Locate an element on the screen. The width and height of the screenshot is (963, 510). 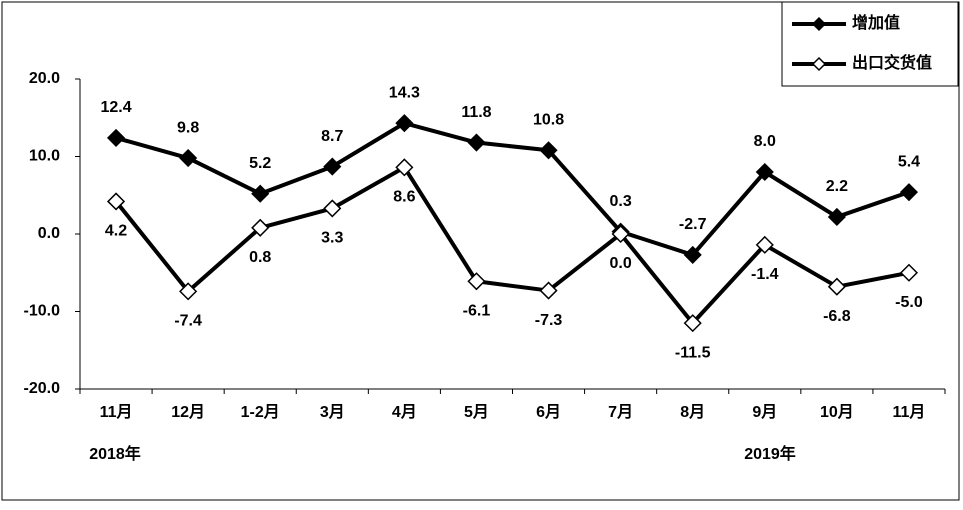
y-tick-label: 0.0 is located at coordinates (49, 233).